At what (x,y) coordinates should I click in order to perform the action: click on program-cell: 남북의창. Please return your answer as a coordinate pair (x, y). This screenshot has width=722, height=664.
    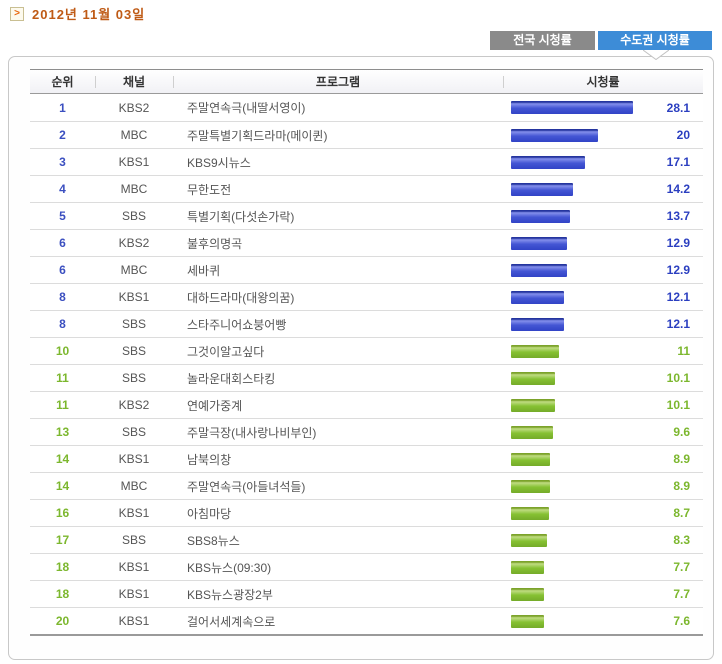
    Looking at the image, I should click on (209, 459).